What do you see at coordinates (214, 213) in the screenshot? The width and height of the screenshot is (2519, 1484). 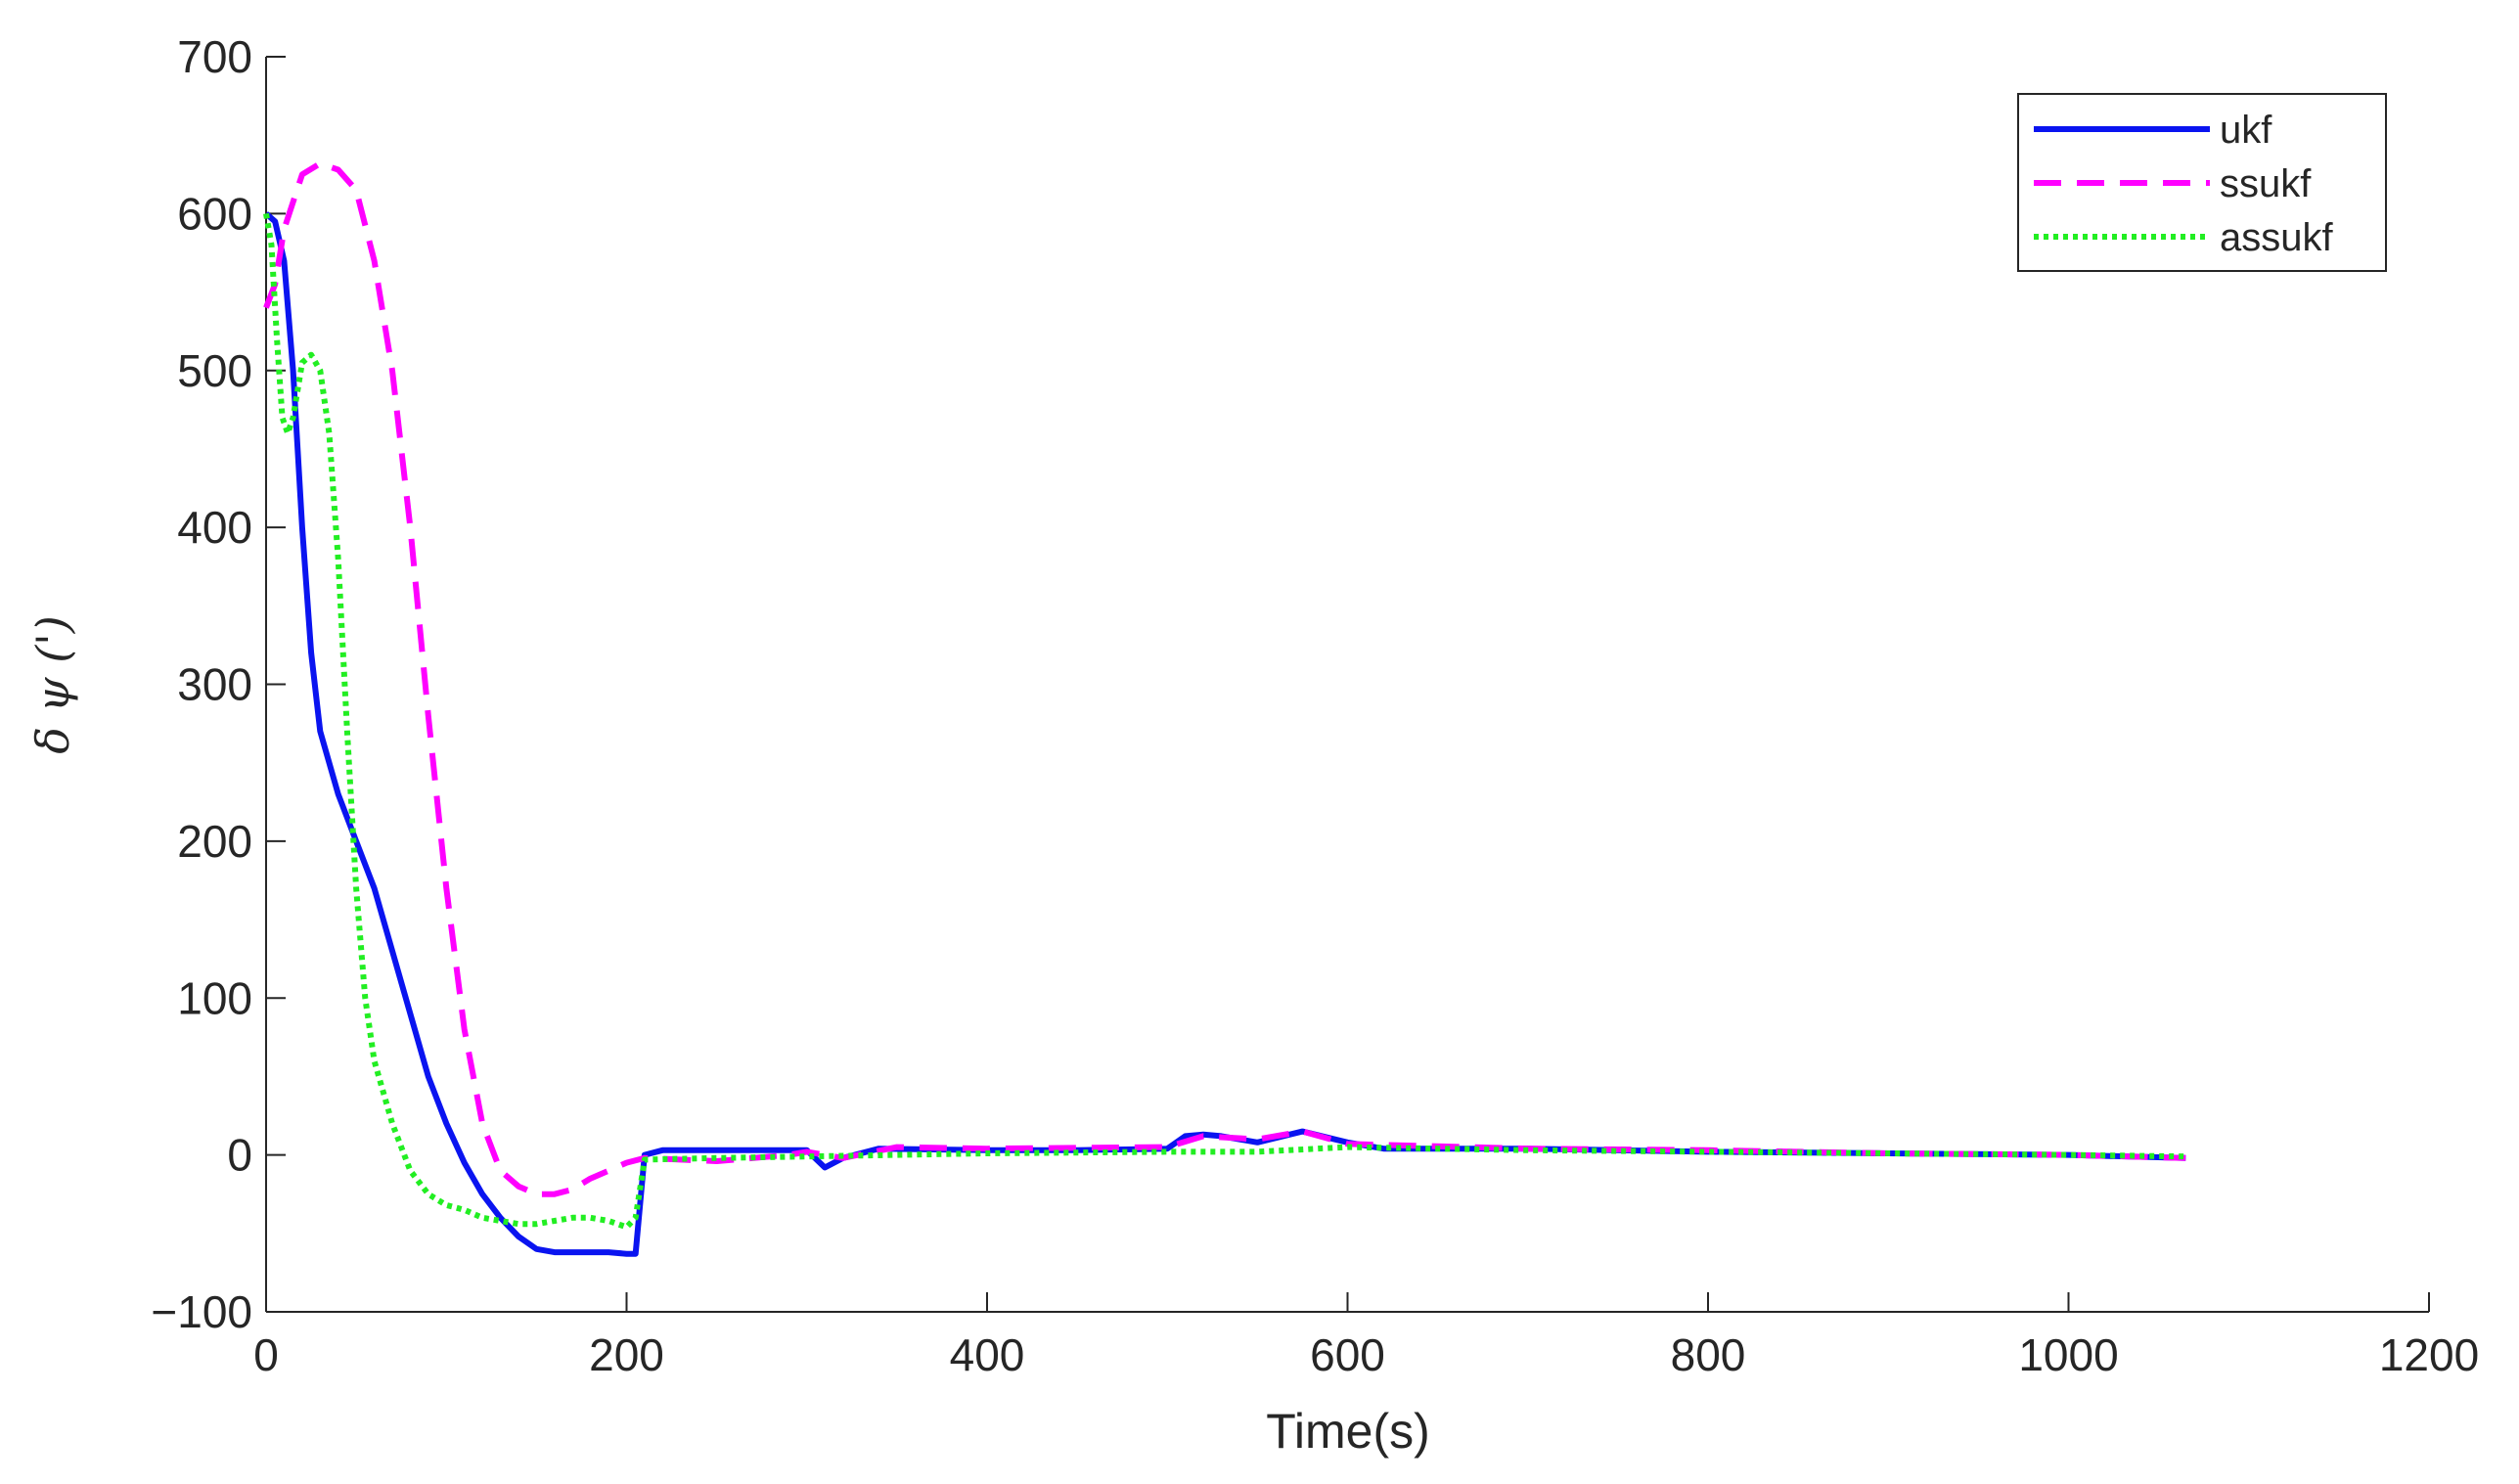 I see `y-tick-label: 600` at bounding box center [214, 213].